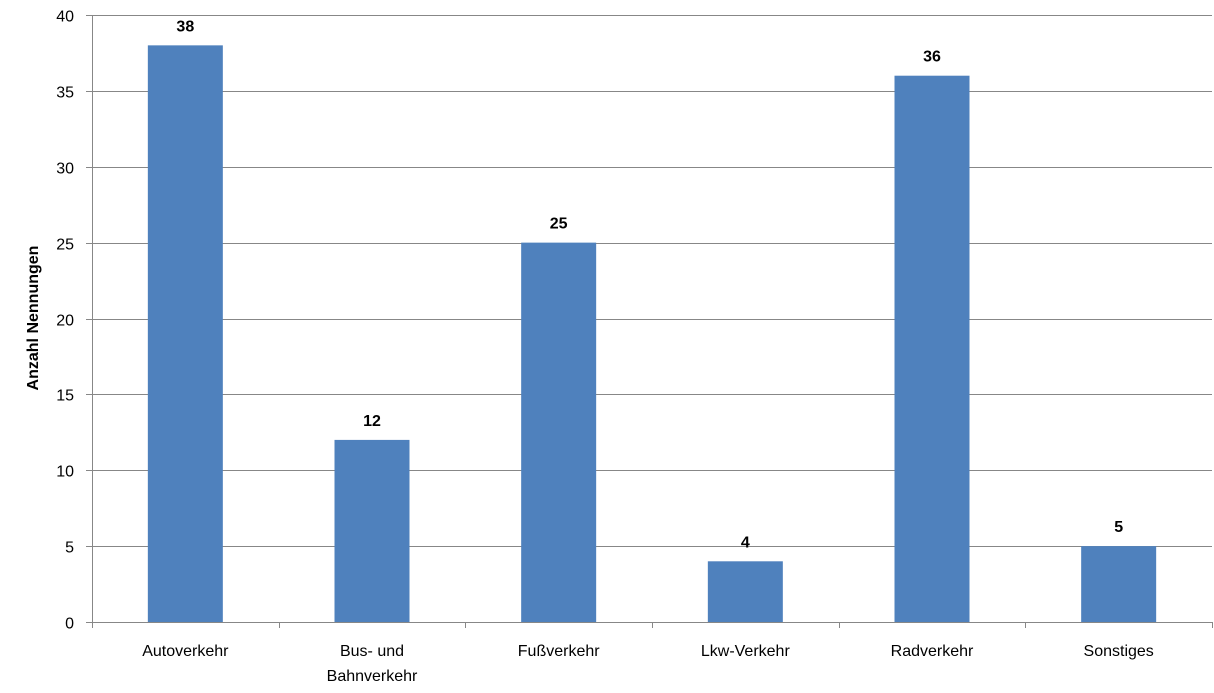  I want to click on data-label-1: 12, so click(372, 421).